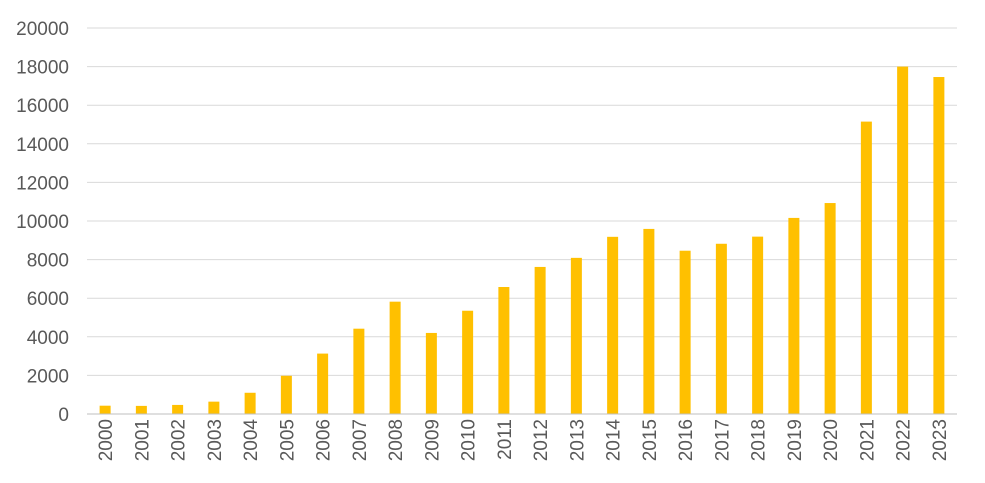 The image size is (985, 483). Describe the element at coordinates (63, 415) in the screenshot. I see `y-tick-label: 0` at that location.